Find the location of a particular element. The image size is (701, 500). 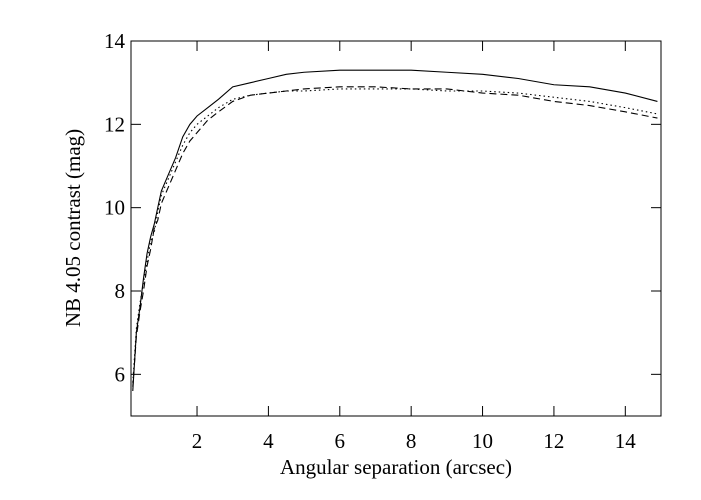

x-tick-label: 14 is located at coordinates (626, 441).